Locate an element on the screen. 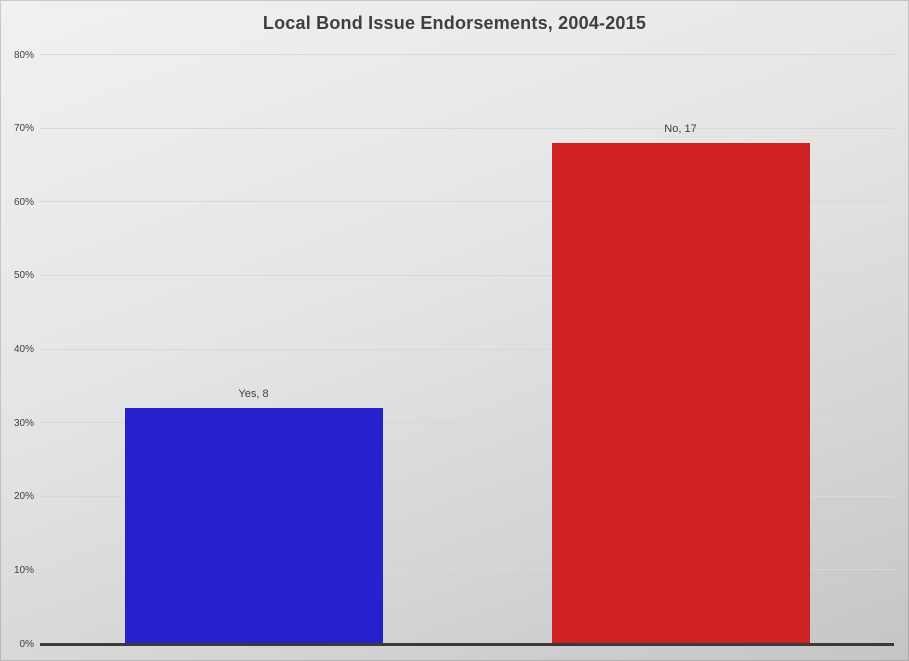  bar-yes is located at coordinates (253, 526).